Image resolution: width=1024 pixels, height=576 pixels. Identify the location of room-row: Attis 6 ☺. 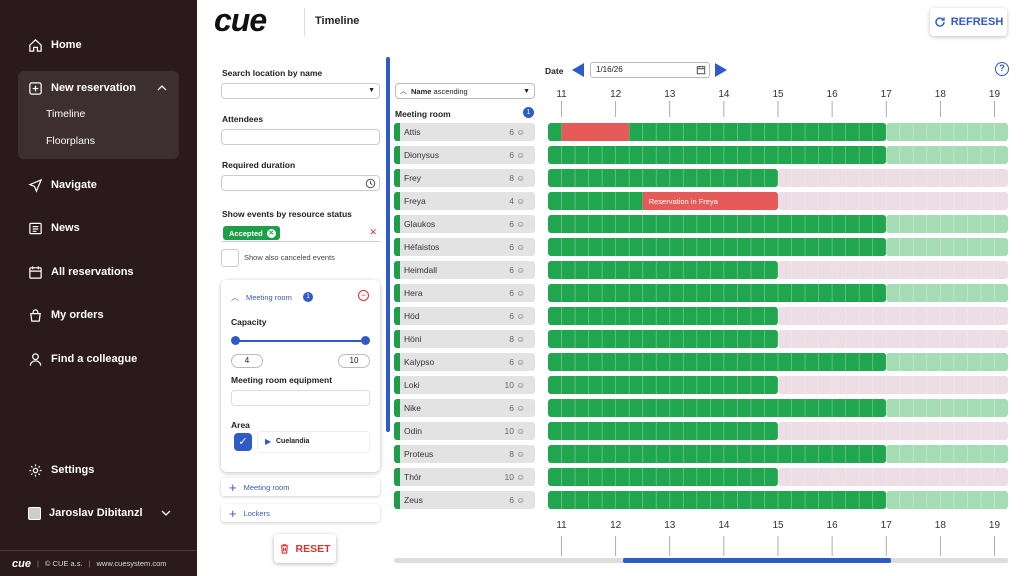
(464, 132).